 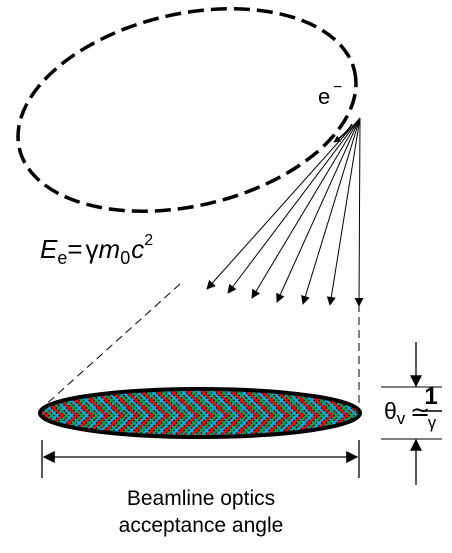 I want to click on theta-v-dimension, so click(x=411, y=413).